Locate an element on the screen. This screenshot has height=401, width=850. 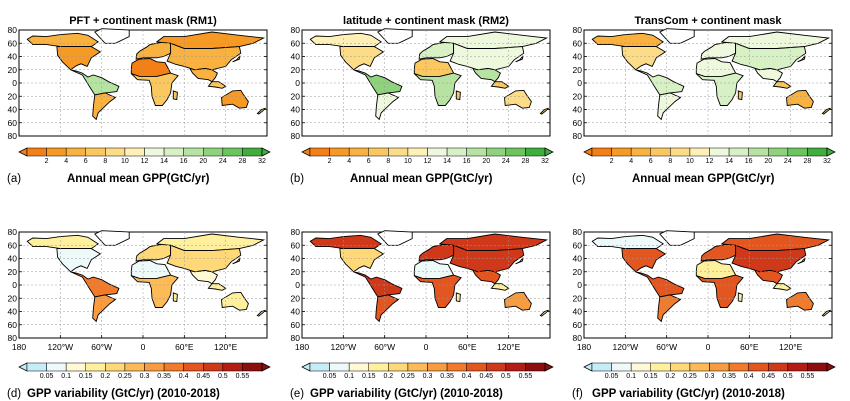
colorbar-tick-label: 16 is located at coordinates (184, 161).